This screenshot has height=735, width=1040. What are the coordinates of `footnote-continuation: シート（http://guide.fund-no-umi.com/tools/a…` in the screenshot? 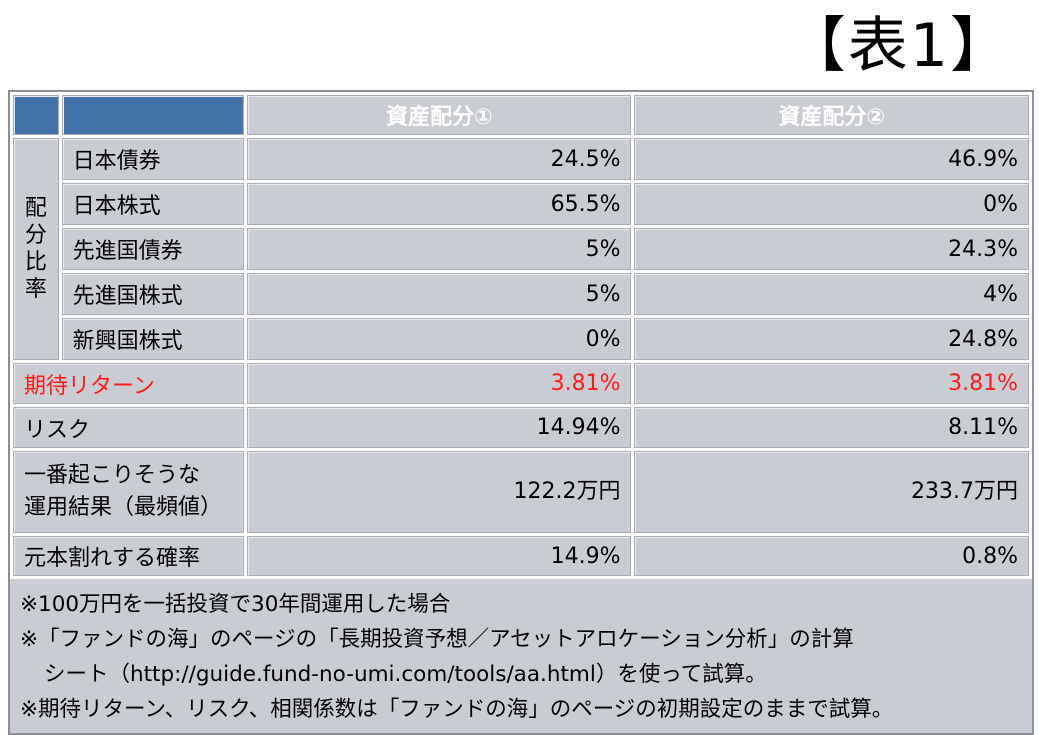 It's located at (405, 674).